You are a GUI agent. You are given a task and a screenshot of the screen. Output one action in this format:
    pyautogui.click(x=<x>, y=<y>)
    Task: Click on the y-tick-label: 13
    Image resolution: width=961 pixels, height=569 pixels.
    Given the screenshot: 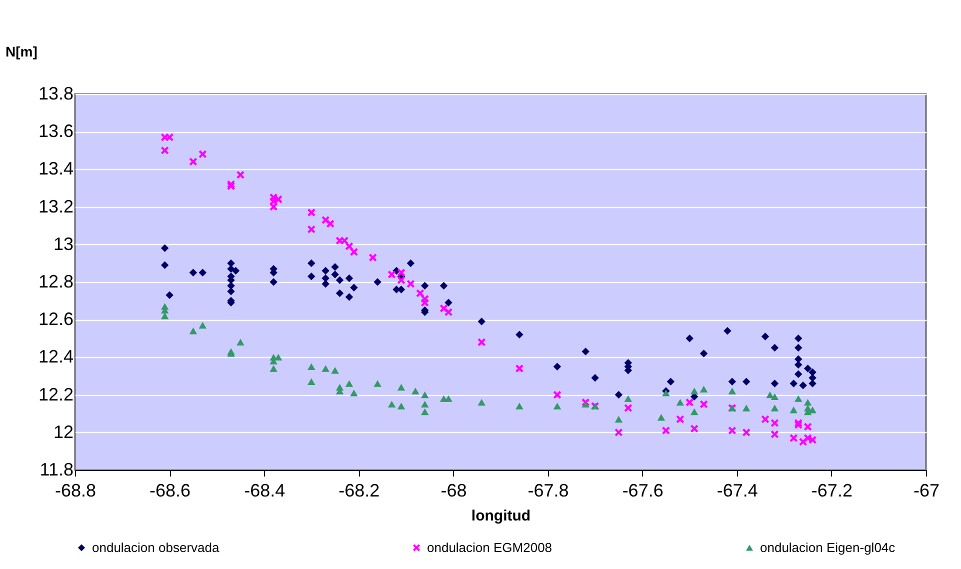 What is the action you would take?
    pyautogui.click(x=63, y=244)
    